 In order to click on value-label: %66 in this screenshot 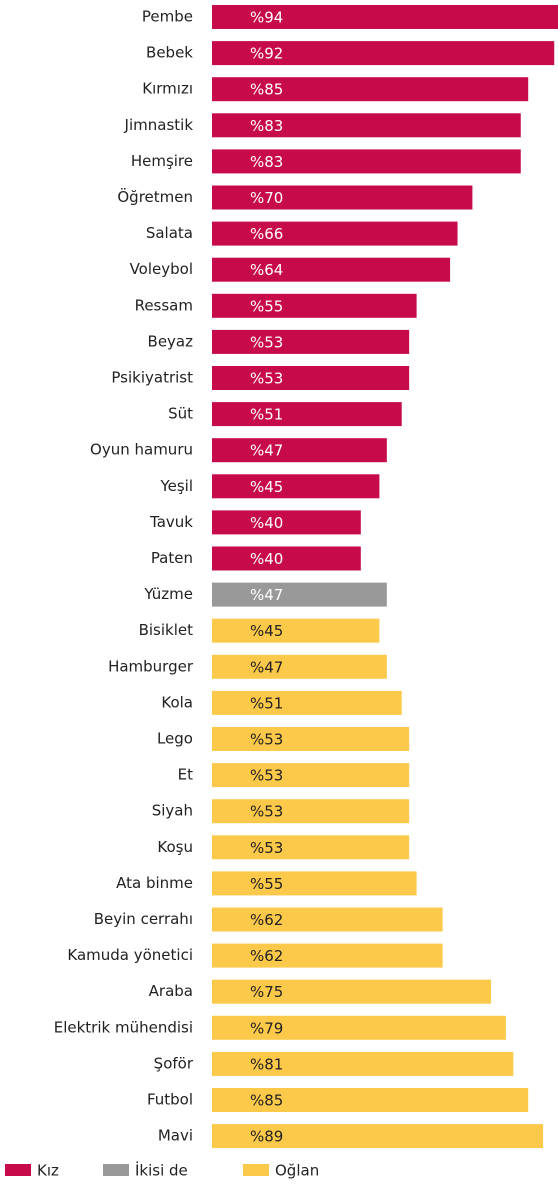, I will do `click(266, 234)`.